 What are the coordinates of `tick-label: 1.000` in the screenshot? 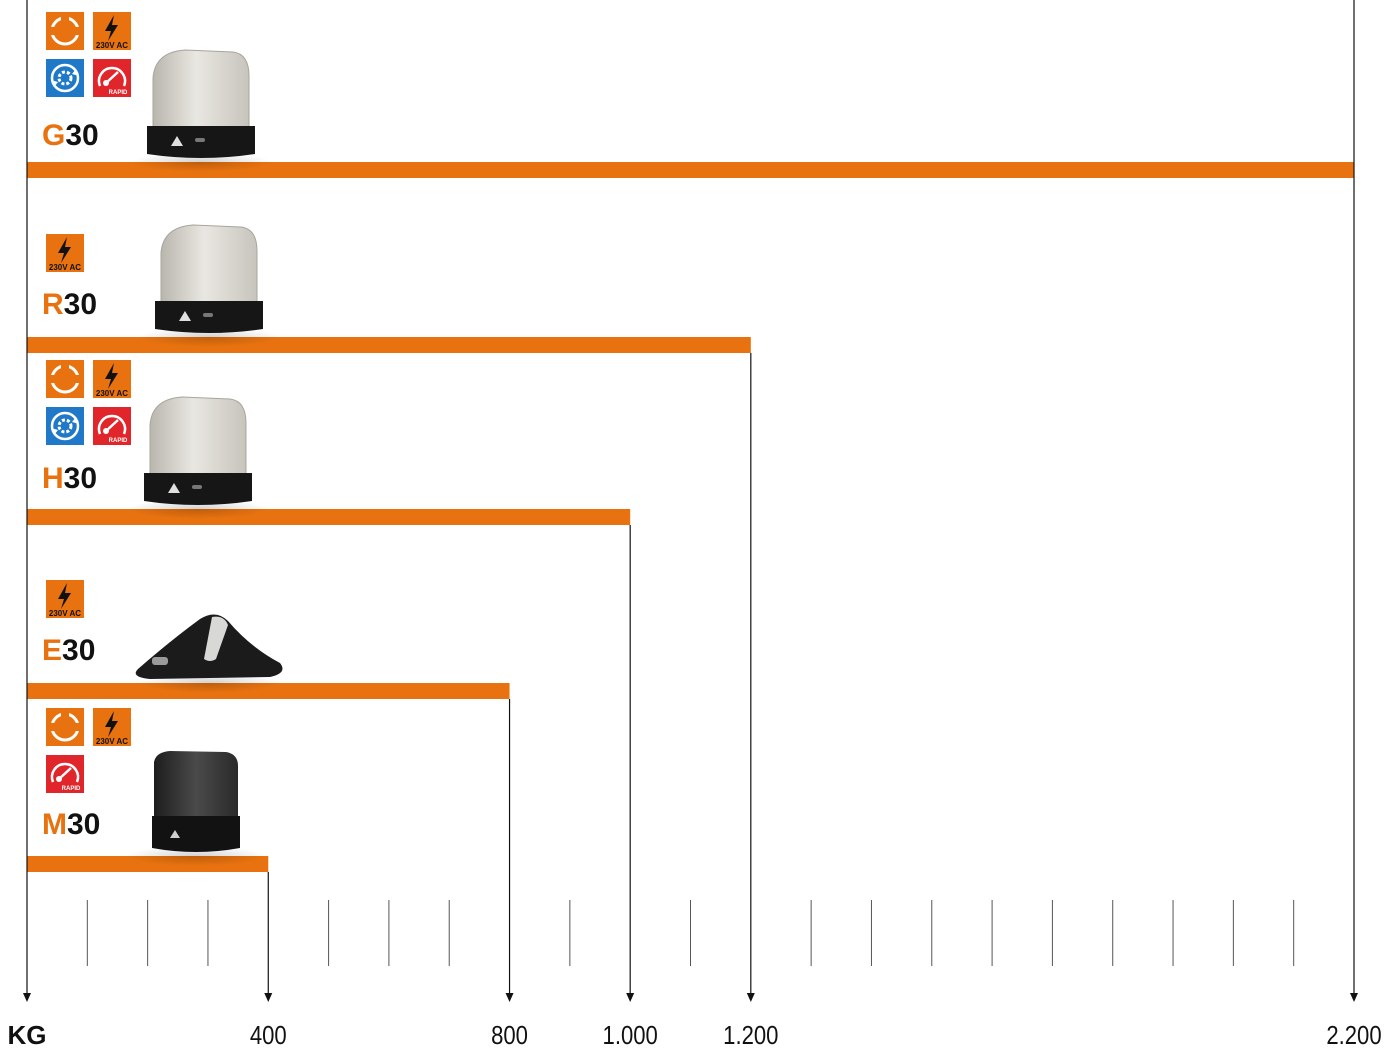 It's located at (630, 1035).